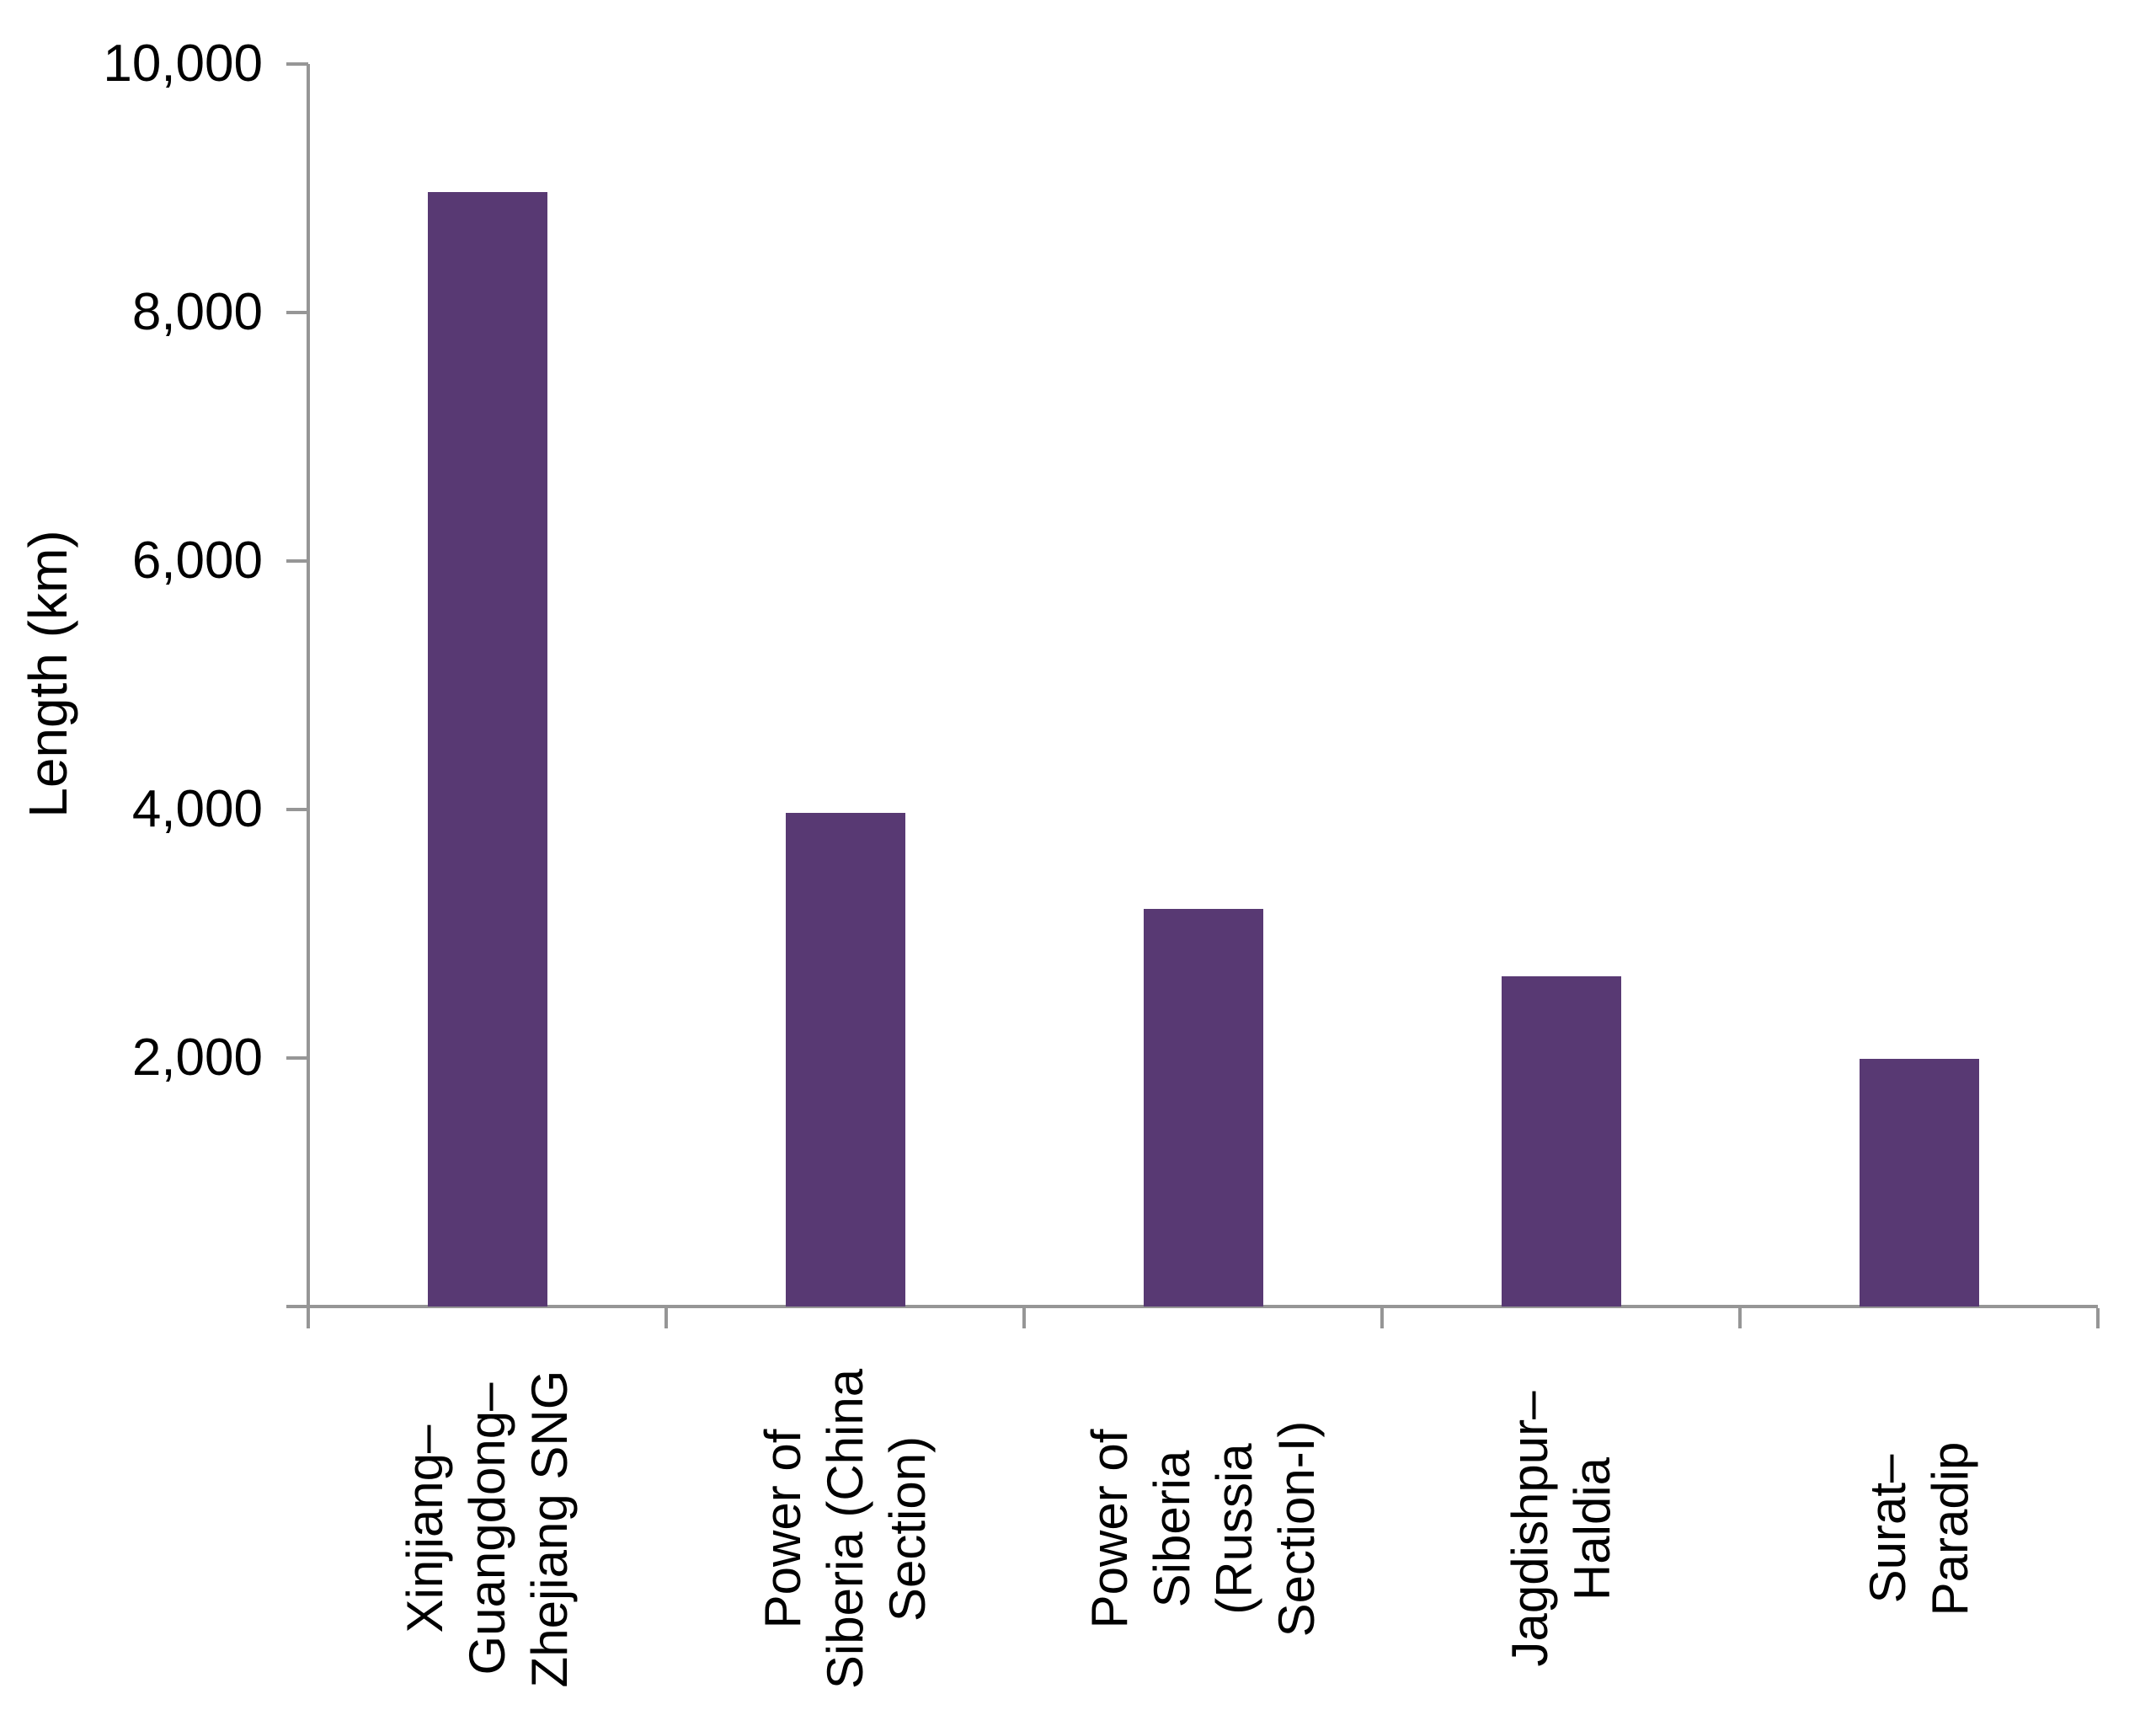  What do you see at coordinates (487, 1529) in the screenshot?
I see `x-category-label: Xinjiang– Guangdong– Zhejiang SNG` at bounding box center [487, 1529].